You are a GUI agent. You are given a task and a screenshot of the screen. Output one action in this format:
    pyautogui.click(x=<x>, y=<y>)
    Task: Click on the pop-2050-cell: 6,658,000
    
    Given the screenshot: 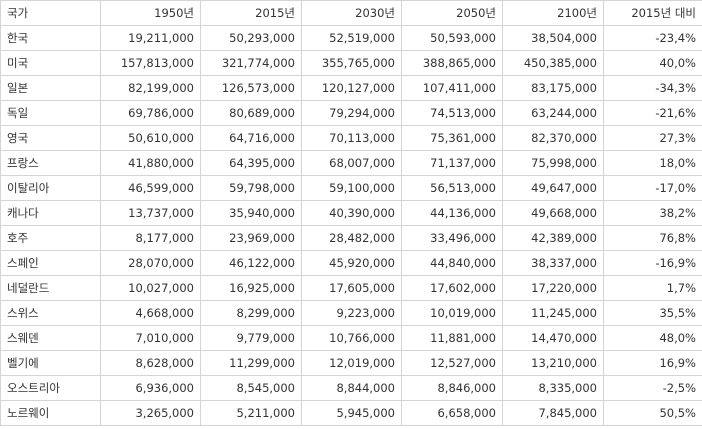 What is the action you would take?
    pyautogui.click(x=452, y=413)
    